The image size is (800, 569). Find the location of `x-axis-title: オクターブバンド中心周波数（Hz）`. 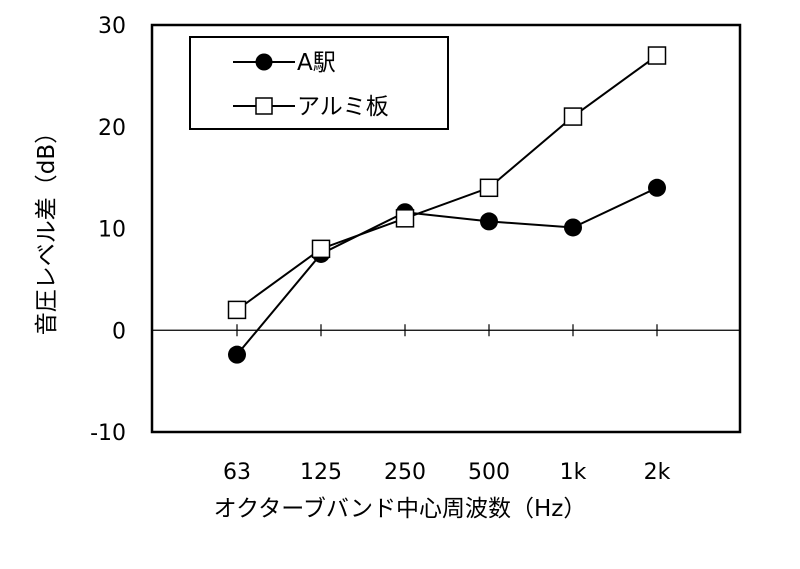

x-axis-title: オクターブバンド中心周波数（Hz） is located at coordinates (400, 509).